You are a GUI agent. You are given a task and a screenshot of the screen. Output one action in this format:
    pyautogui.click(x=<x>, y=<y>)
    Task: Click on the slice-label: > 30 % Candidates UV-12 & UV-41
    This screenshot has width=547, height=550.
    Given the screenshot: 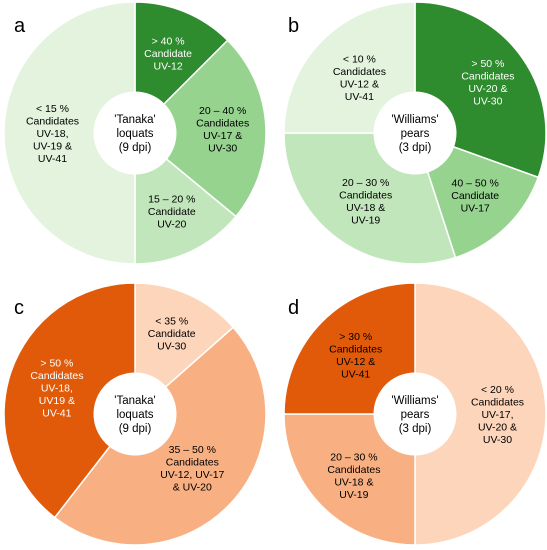 What is the action you would take?
    pyautogui.click(x=355, y=356)
    